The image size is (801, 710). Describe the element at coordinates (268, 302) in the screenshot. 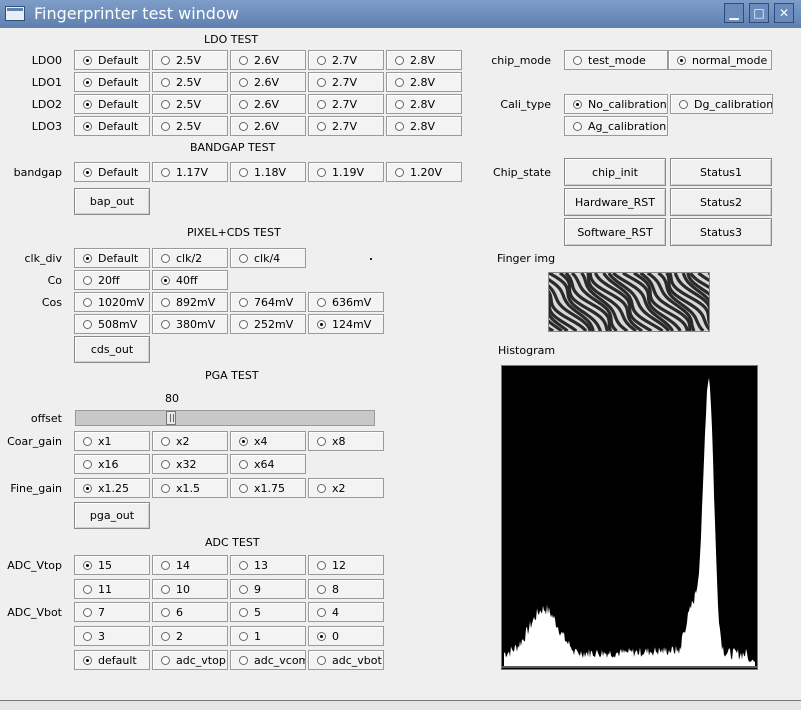

I see `cos-option-2: 764mV` at that location.